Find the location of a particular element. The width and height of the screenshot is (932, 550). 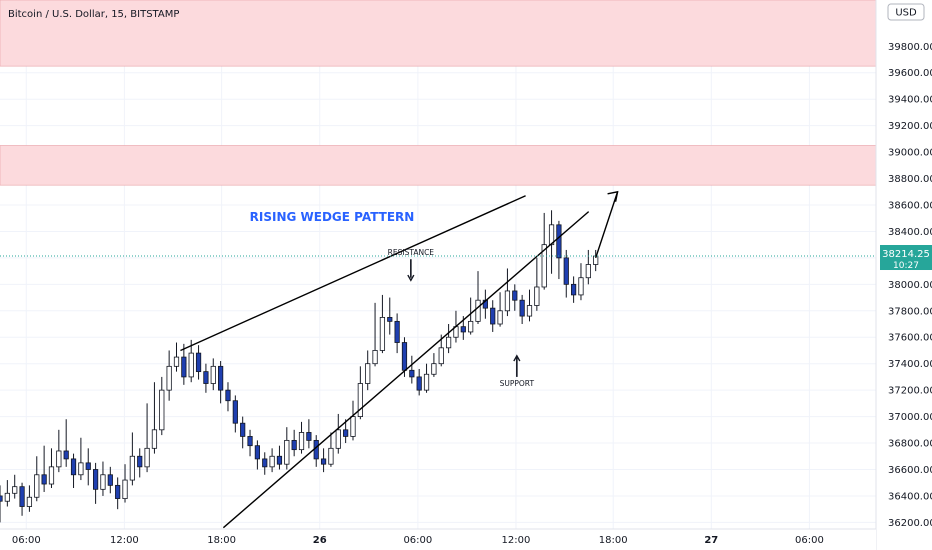

price-tick-label: 36200.00 is located at coordinates (910, 523).